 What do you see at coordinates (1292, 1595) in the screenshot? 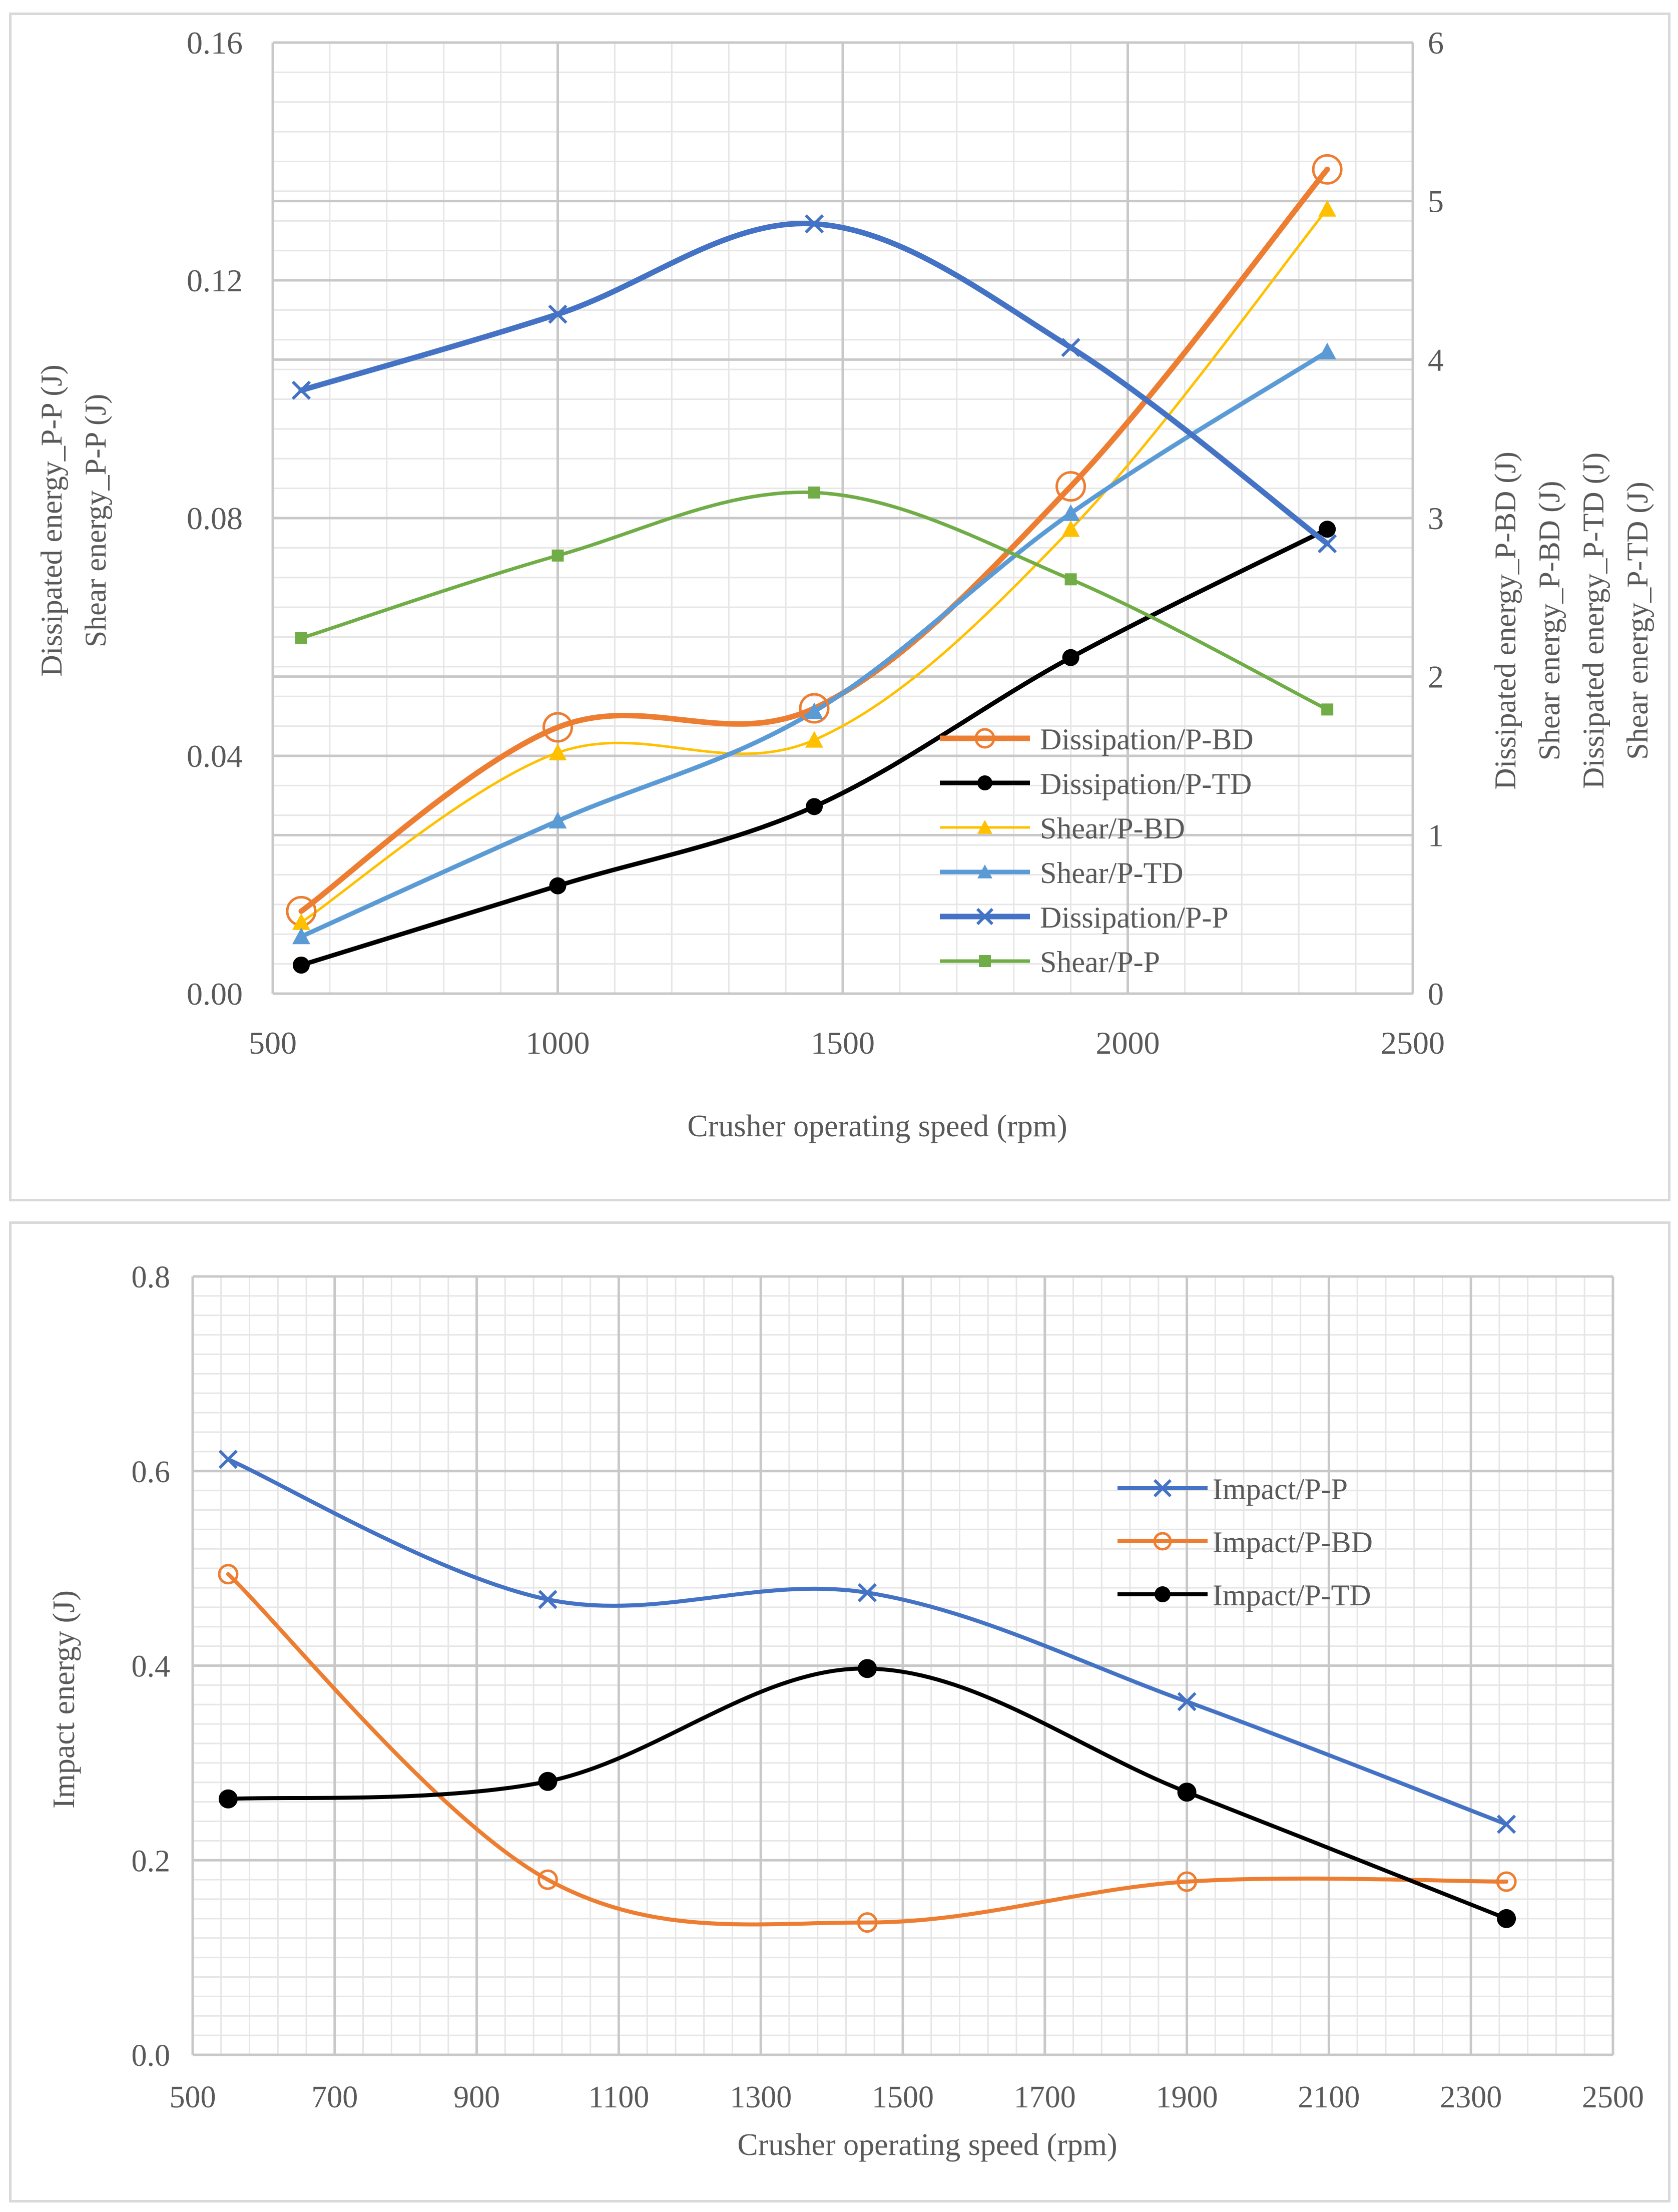
I see `legend-label-impact-p-td: Impact/P-TD` at bounding box center [1292, 1595].